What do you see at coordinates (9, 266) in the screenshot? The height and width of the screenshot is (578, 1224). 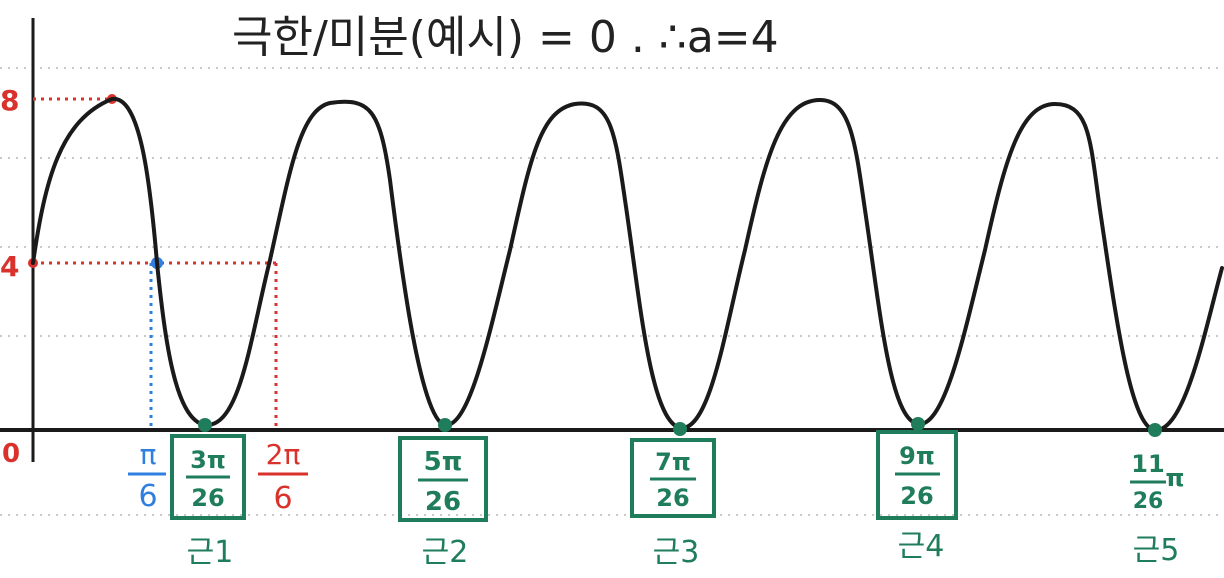 I see `y-mark-4: 4` at bounding box center [9, 266].